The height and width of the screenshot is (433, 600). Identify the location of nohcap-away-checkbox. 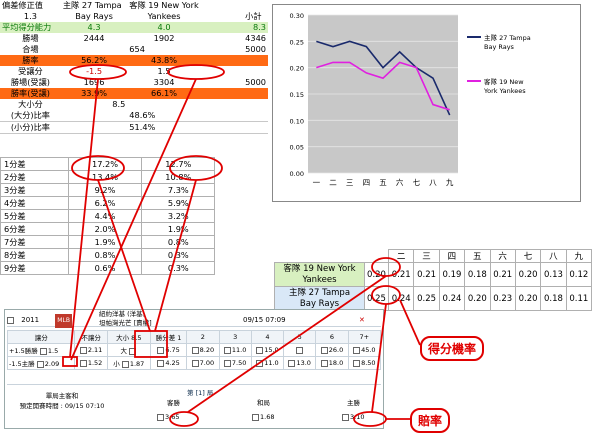
(83, 350).